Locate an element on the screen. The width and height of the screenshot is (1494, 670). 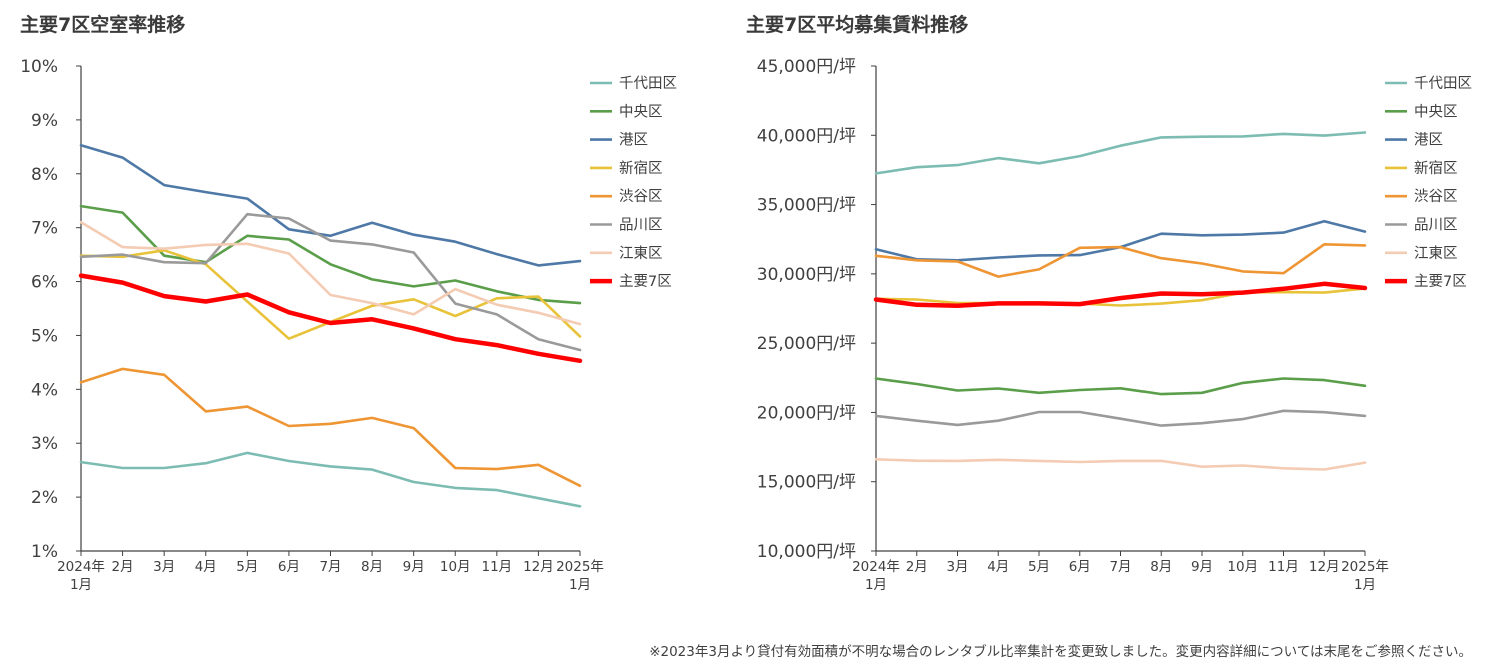
rent-x-tick-label: 6月 is located at coordinates (1080, 567).